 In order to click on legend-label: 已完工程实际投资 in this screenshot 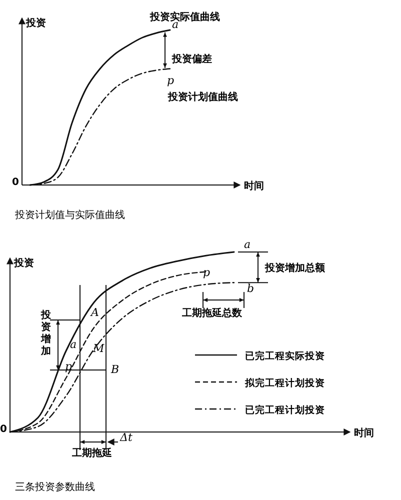, I will do `click(285, 356)`.